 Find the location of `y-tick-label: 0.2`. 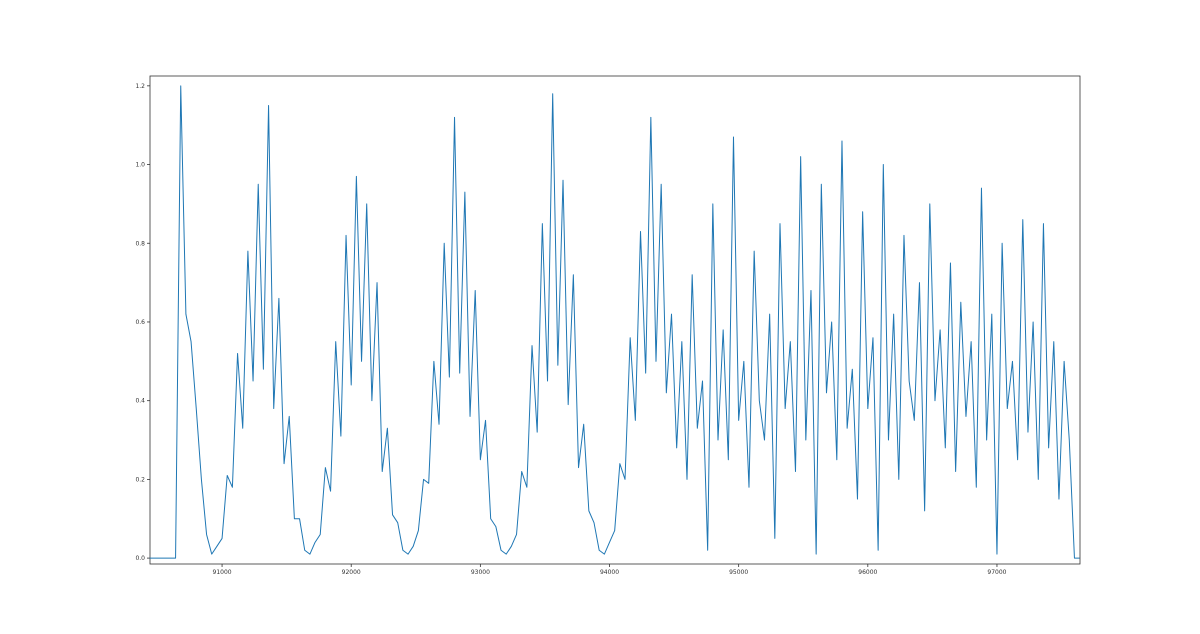

y-tick-label: 0.2 is located at coordinates (140, 479).